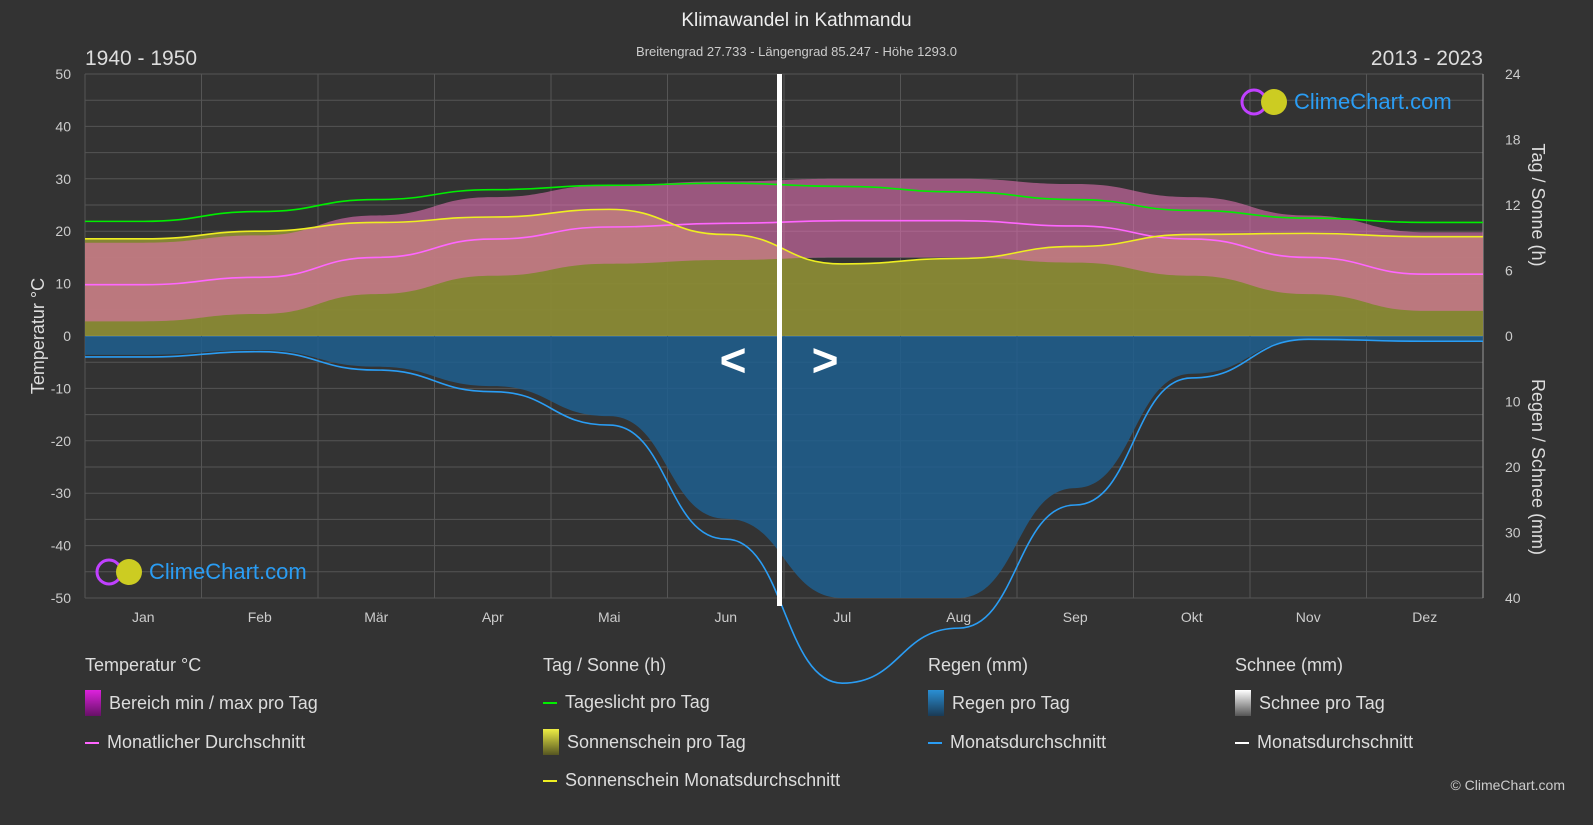 Image resolution: width=1593 pixels, height=825 pixels. Describe the element at coordinates (1513, 74) in the screenshot. I see `right-tick-label: 24` at that location.